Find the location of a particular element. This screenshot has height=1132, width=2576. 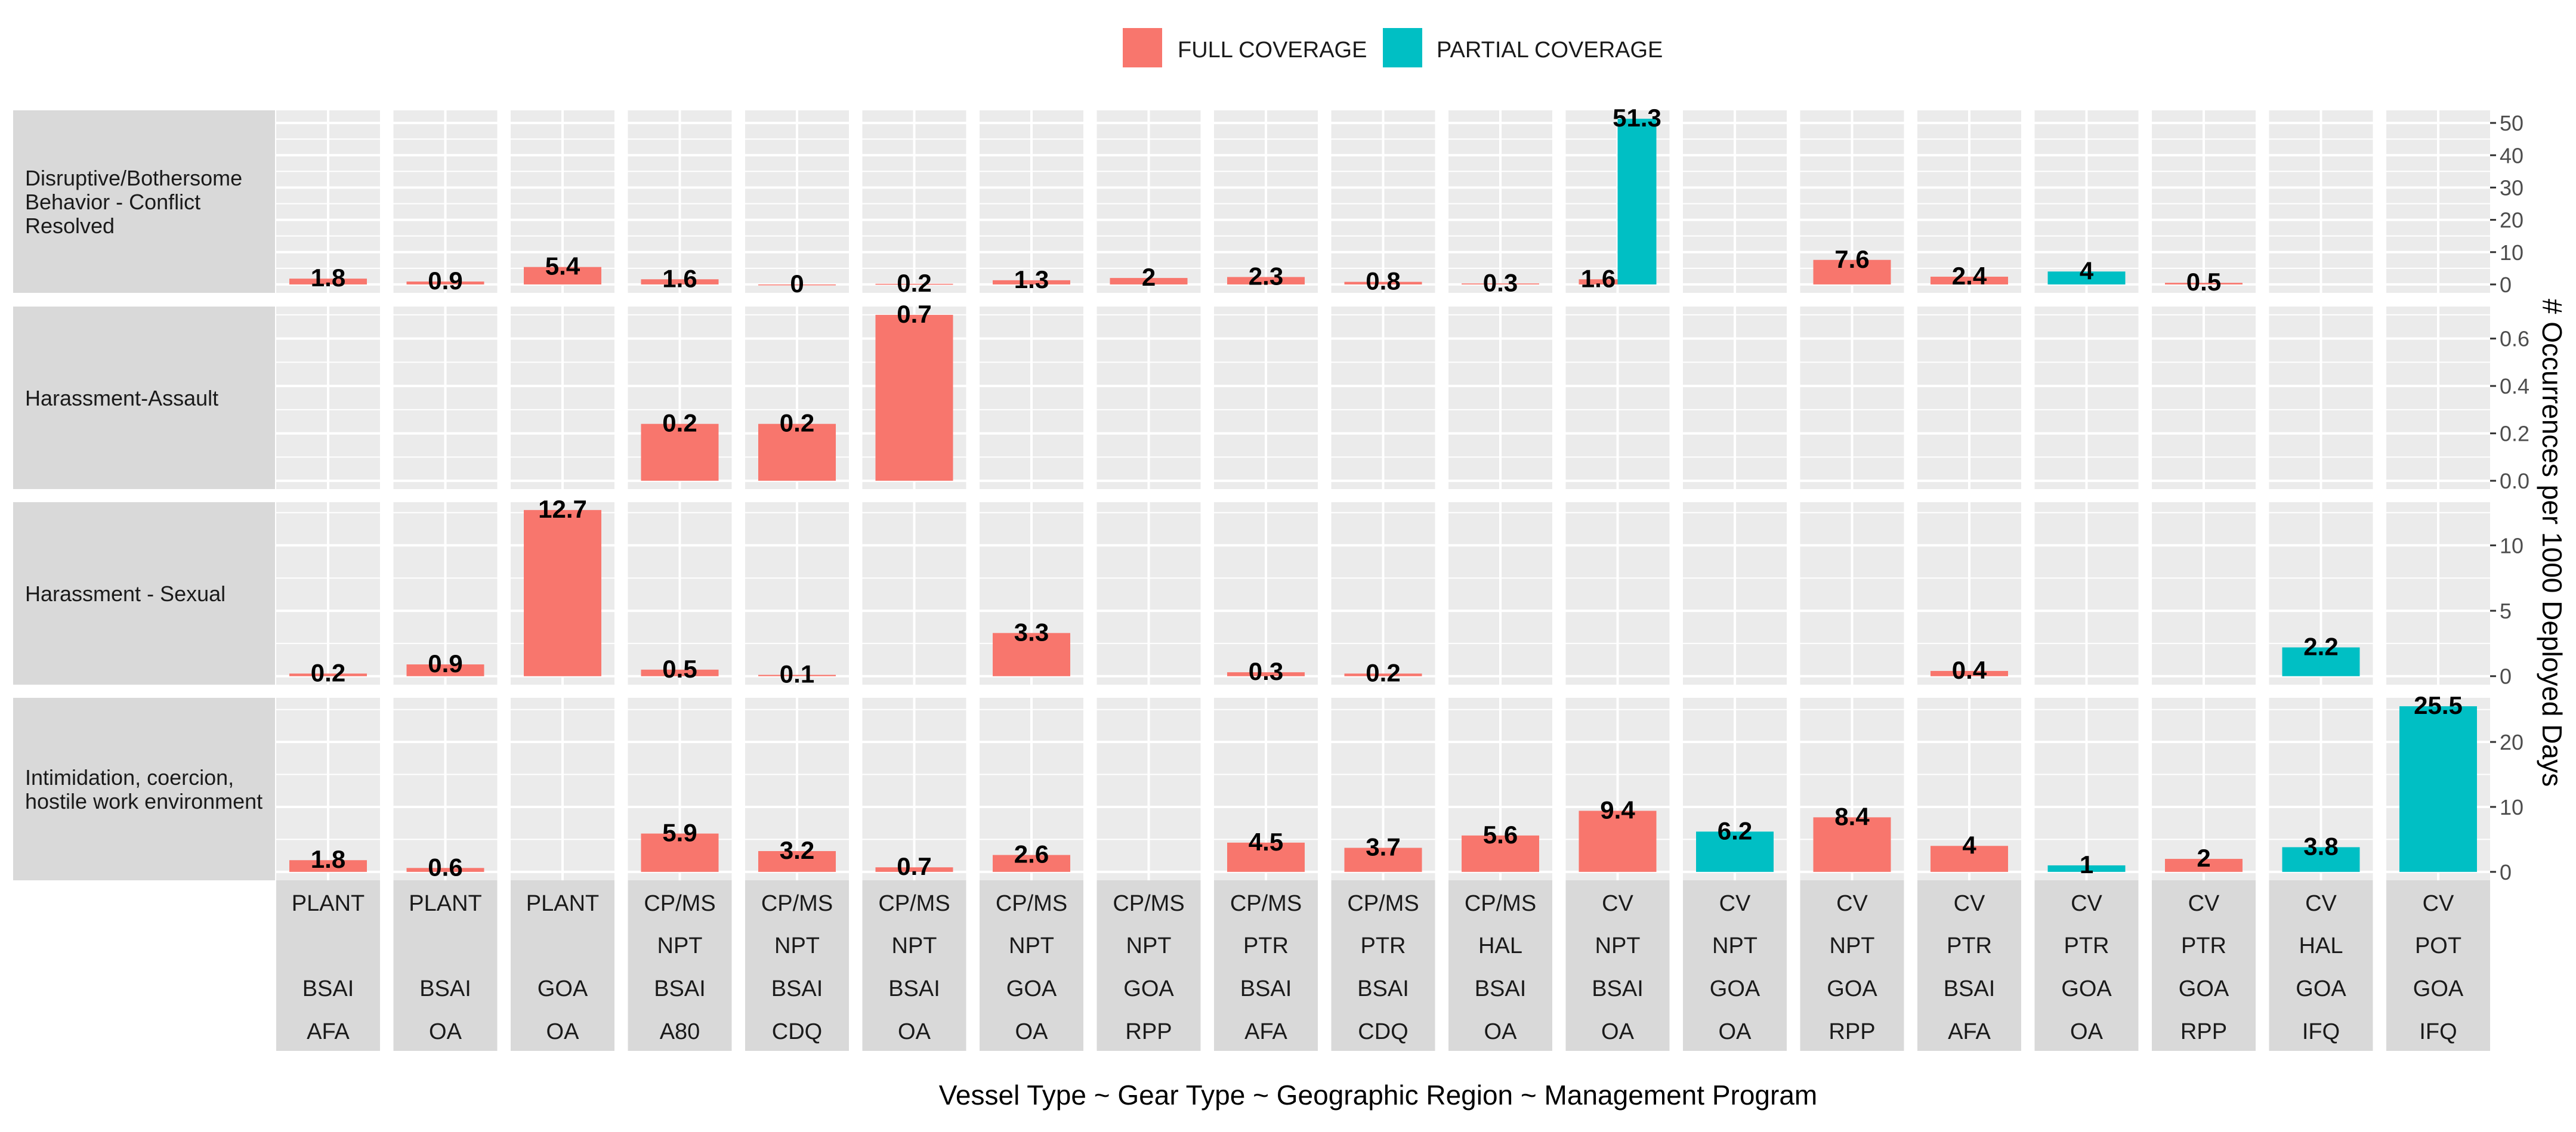

bar-value-label: 9.4 is located at coordinates (1618, 810).